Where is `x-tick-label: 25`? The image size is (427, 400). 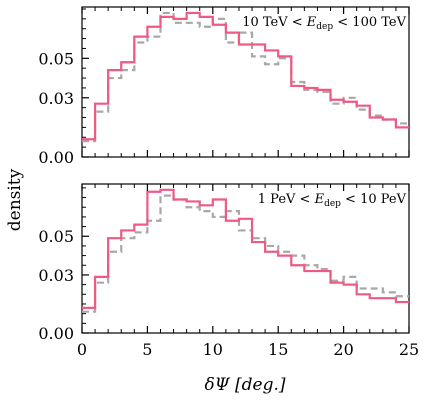 x-tick-label: 25 is located at coordinates (409, 349).